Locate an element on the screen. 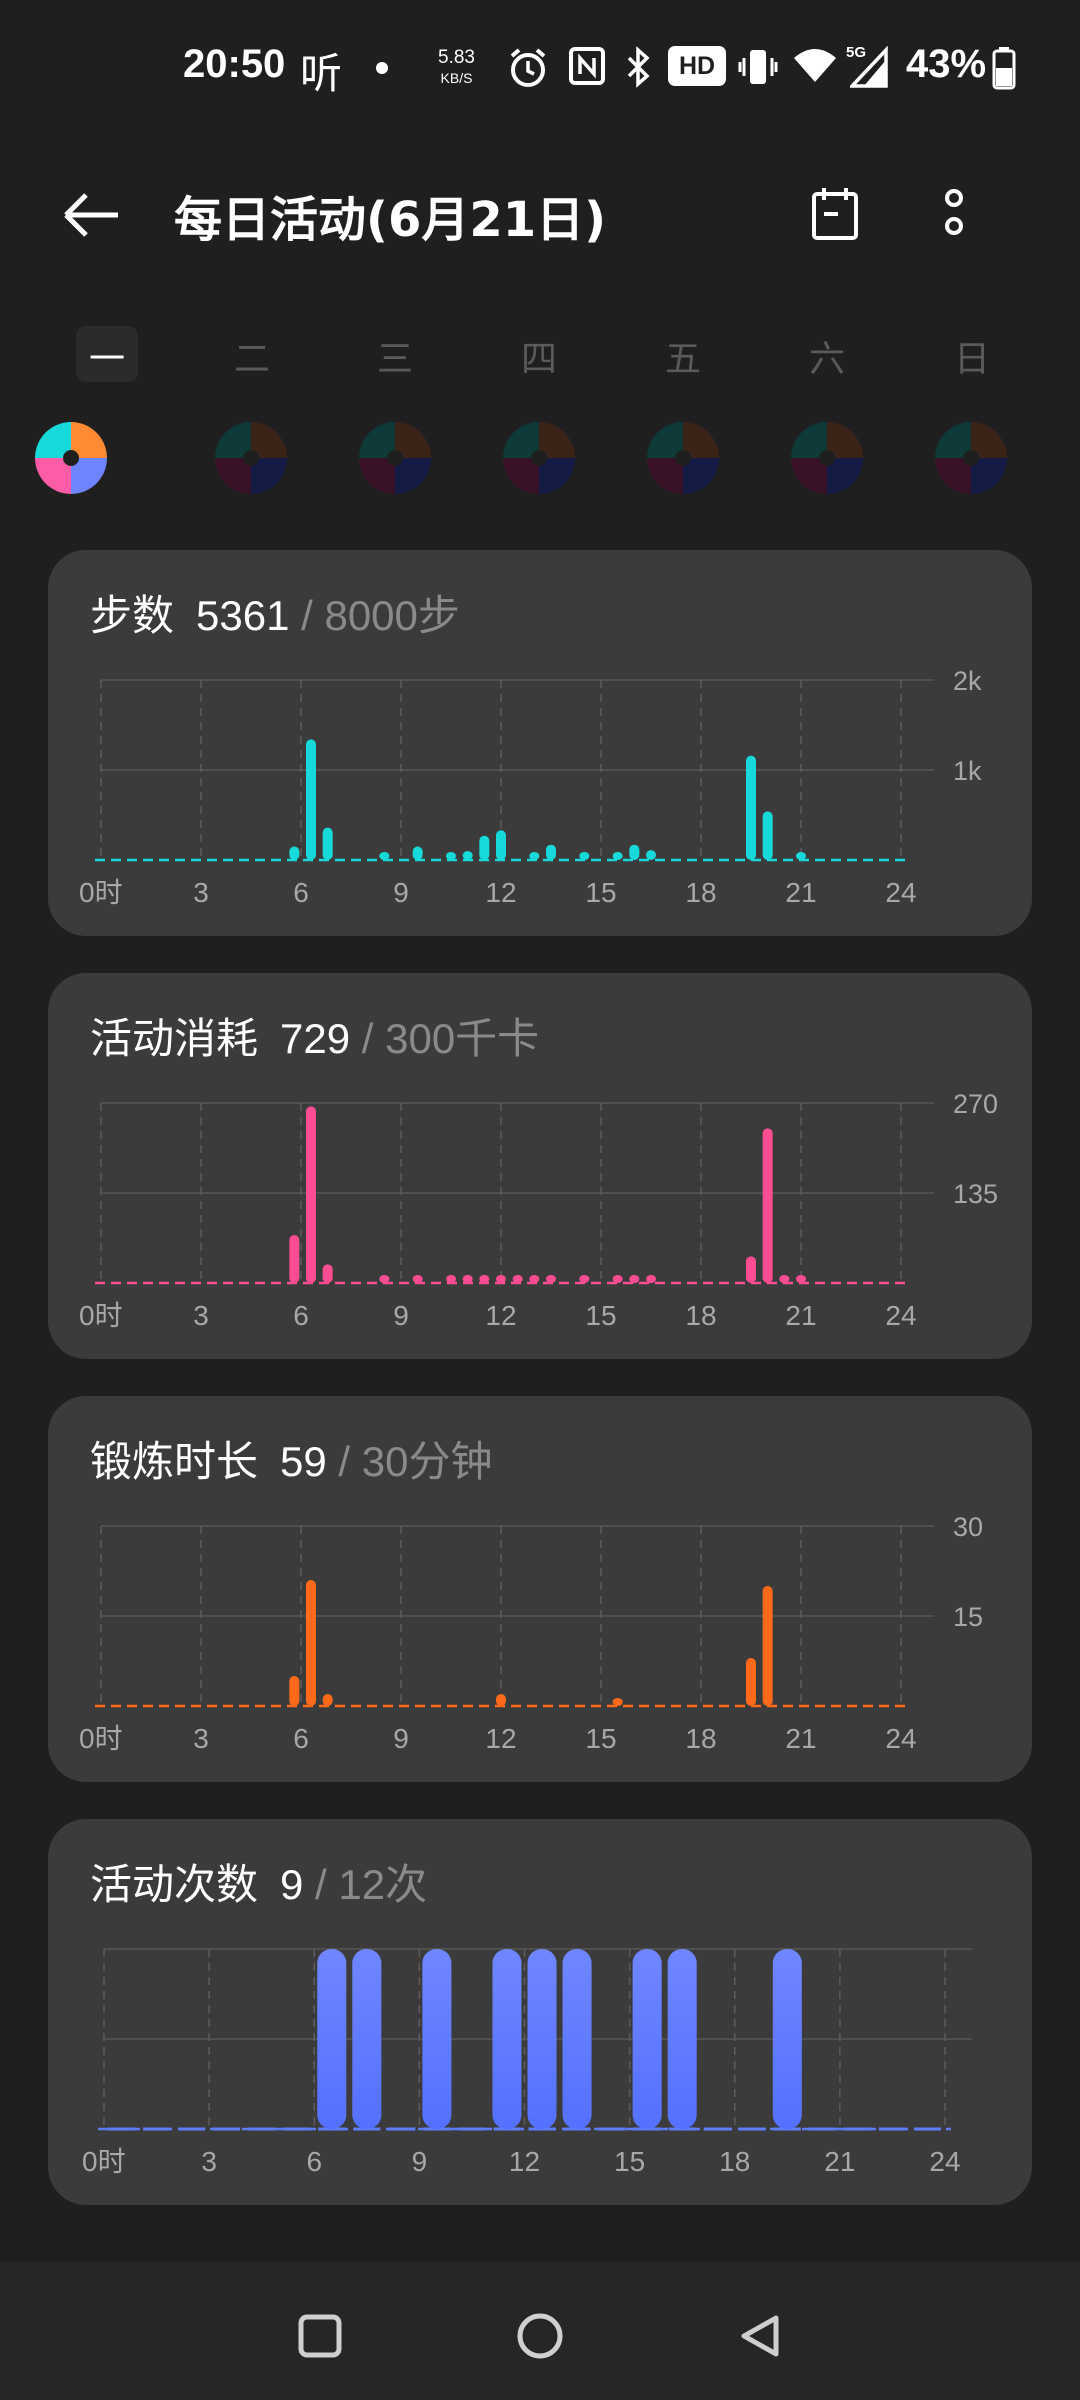  exercise-card: 30 15 0时 3 6 9 12 15 18 21 24 锻炼时长 59 / 30分钟 is located at coordinates (540, 1589).